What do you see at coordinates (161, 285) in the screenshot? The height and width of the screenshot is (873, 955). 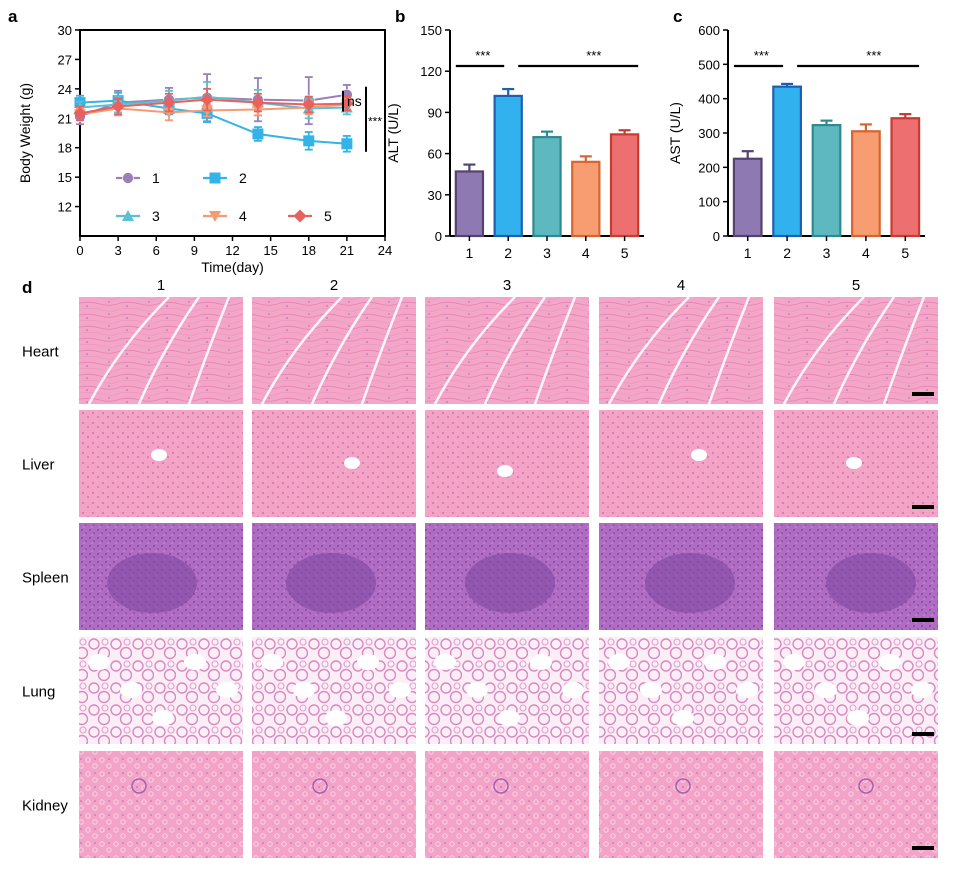 I see `column-label-1: 1` at bounding box center [161, 285].